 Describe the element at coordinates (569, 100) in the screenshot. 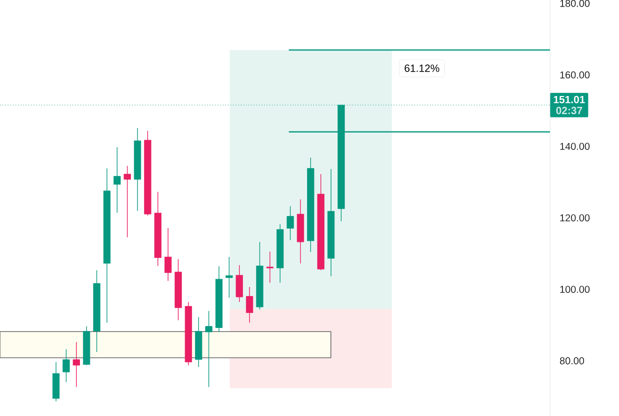

I see `ref-line-label: 151.01` at that location.